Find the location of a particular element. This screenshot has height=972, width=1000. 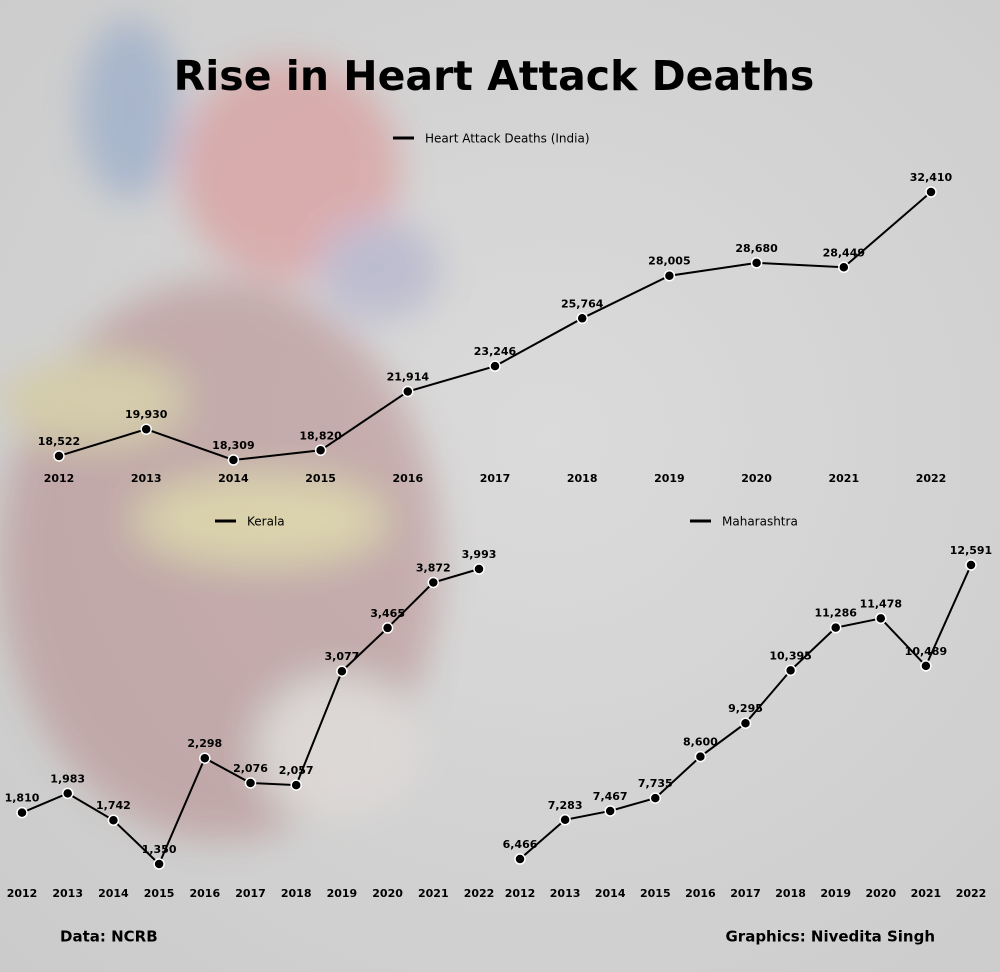

value-label: 10,489 is located at coordinates (926, 651).